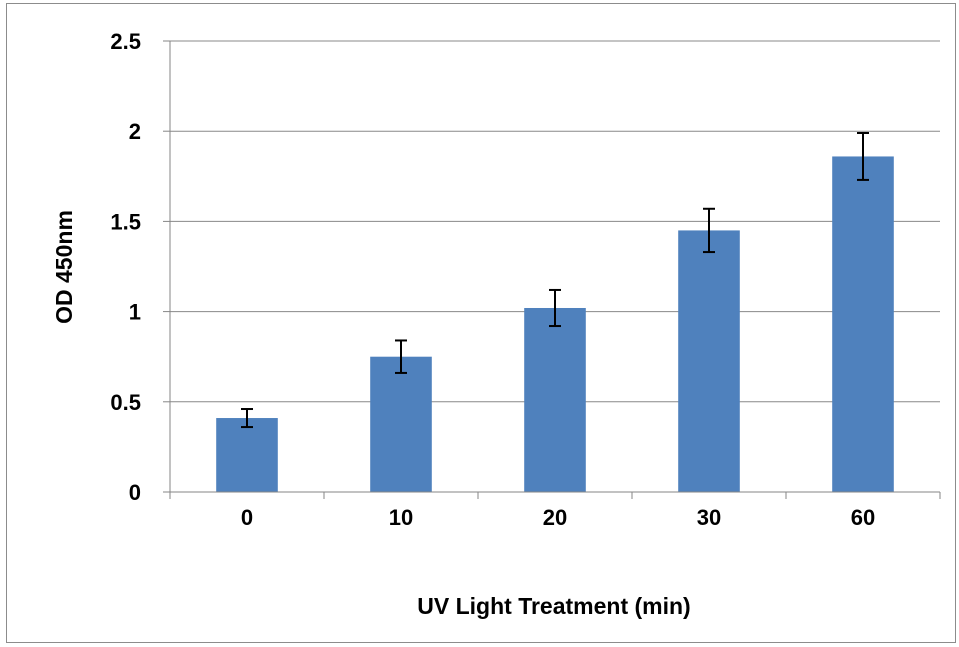 Image resolution: width=959 pixels, height=647 pixels. Describe the element at coordinates (64, 267) in the screenshot. I see `y-axis-title: OD 450nm` at that location.